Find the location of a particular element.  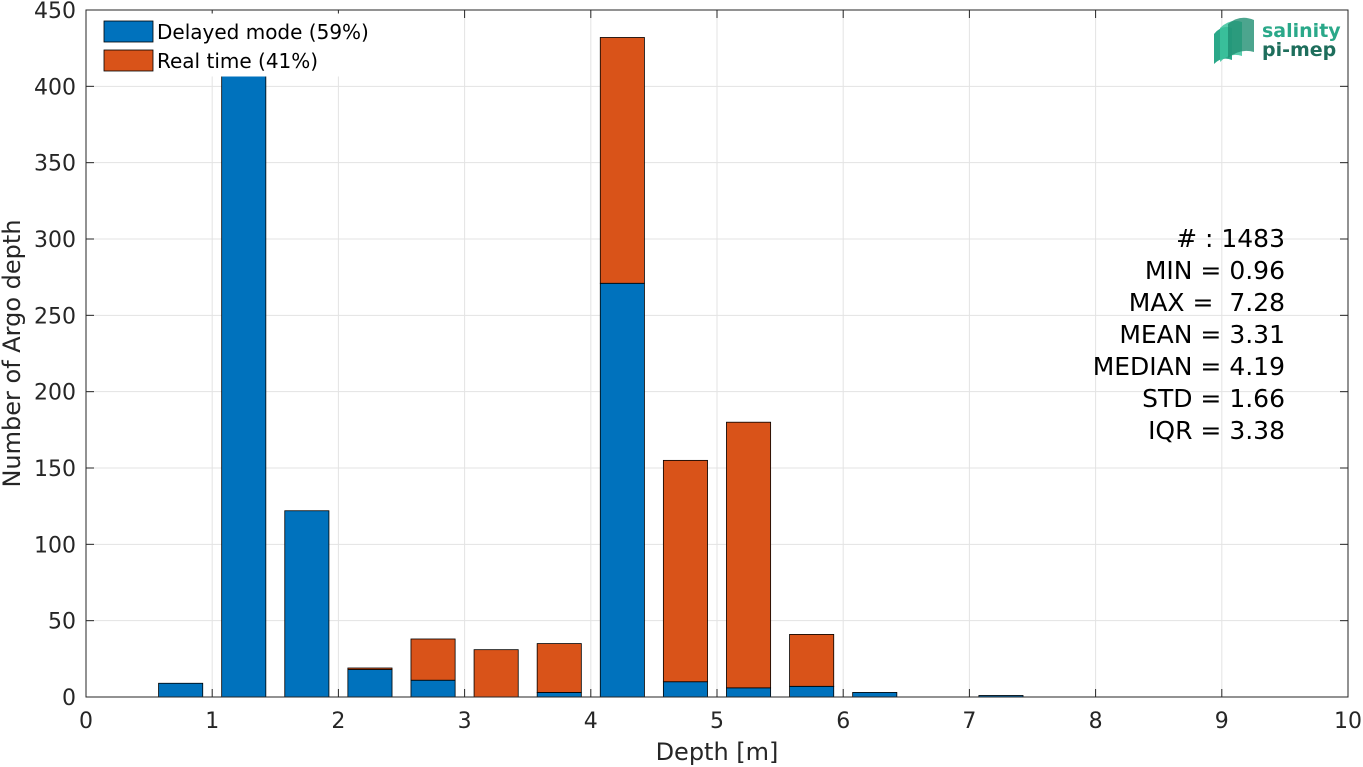

x-tick-label: 8 is located at coordinates (1096, 721).